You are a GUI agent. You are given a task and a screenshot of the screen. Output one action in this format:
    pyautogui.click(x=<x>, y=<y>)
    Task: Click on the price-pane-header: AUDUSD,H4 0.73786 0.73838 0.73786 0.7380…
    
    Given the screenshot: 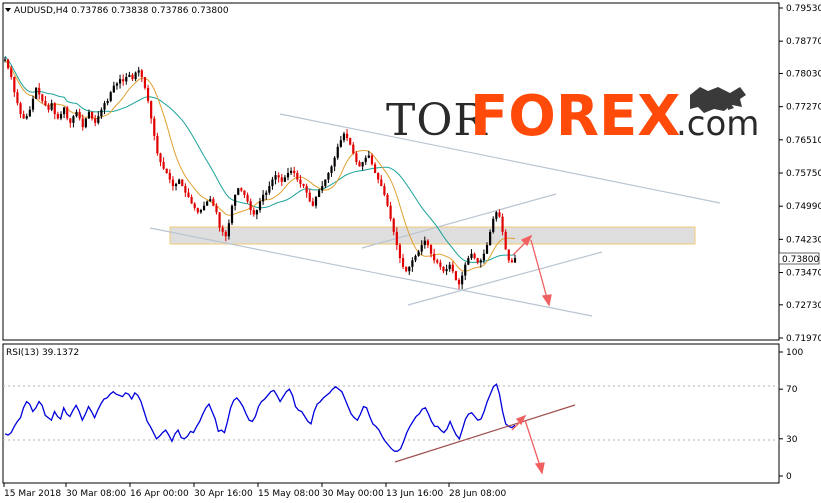 What is the action you would take?
    pyautogui.click(x=121, y=11)
    